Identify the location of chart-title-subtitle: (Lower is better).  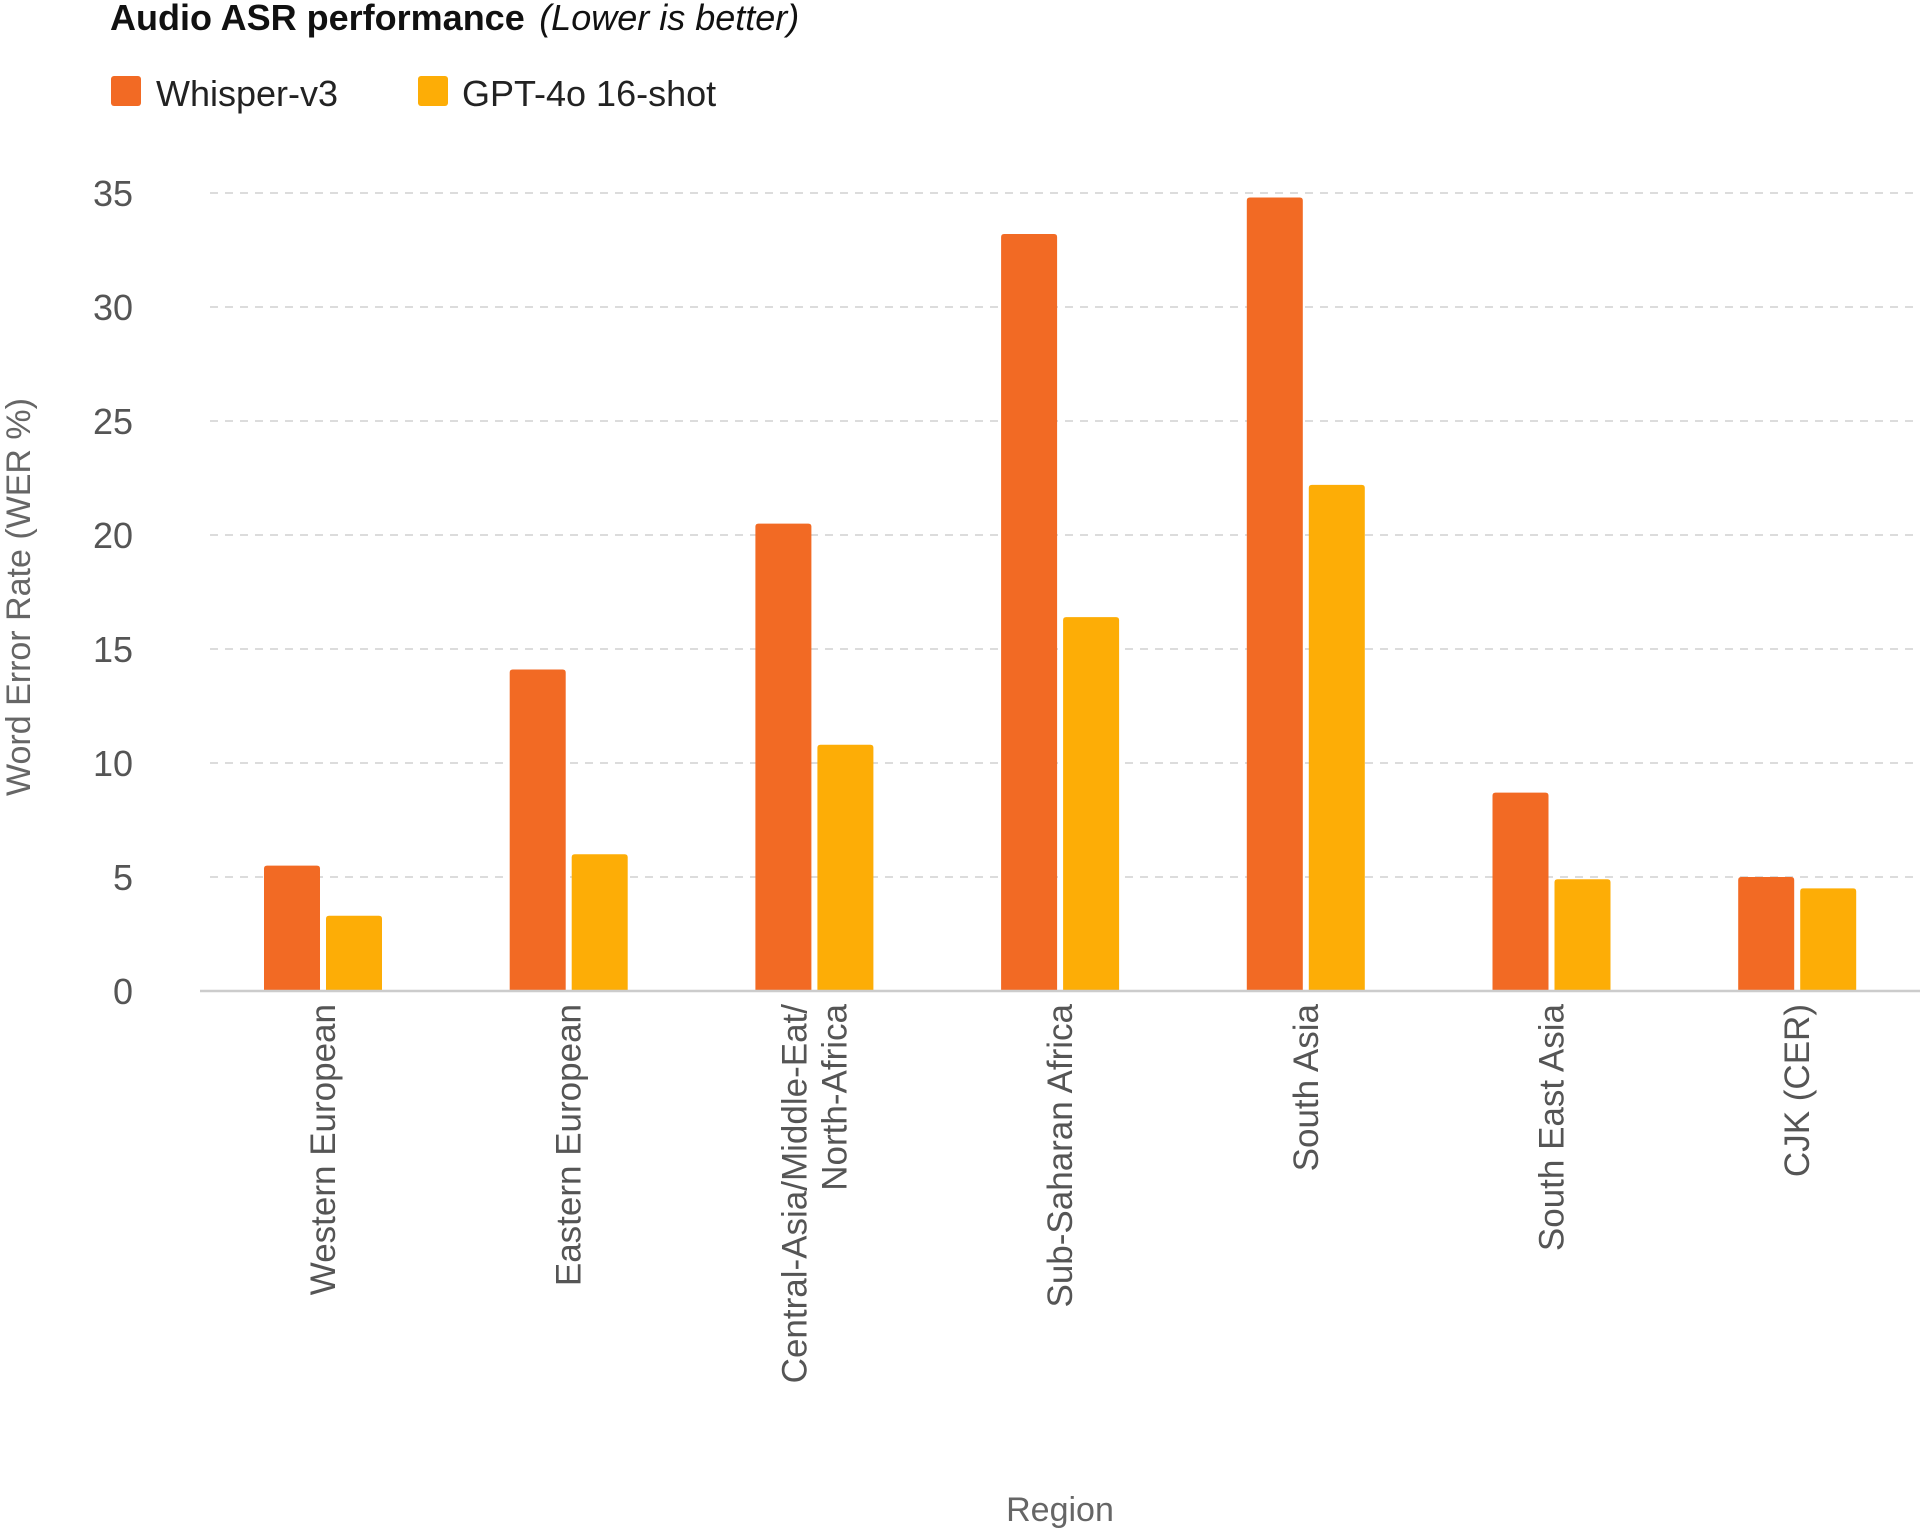
(669, 19).